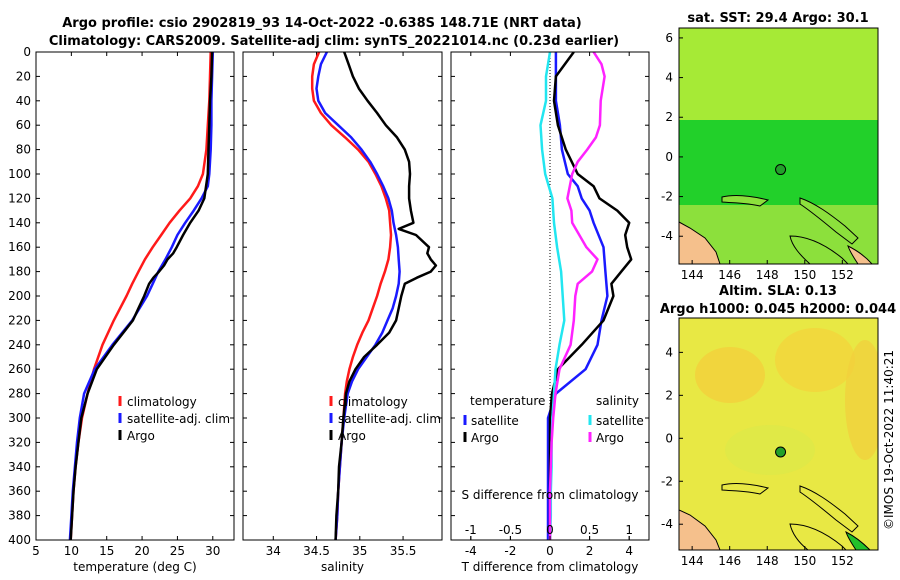  I want to click on difference-top-xtick-label: 1, so click(629, 530).